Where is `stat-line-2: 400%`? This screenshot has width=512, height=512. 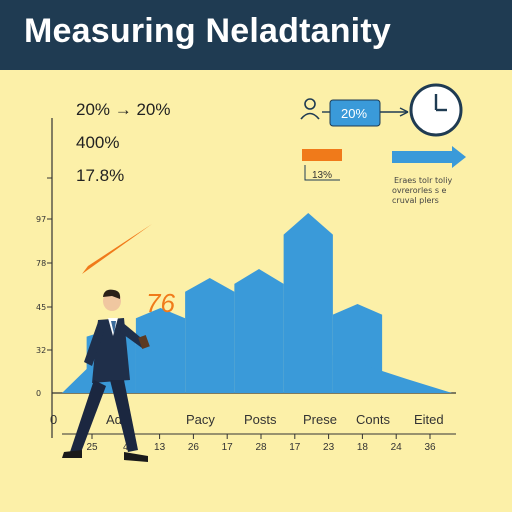 stat-line-2: 400% is located at coordinates (98, 142).